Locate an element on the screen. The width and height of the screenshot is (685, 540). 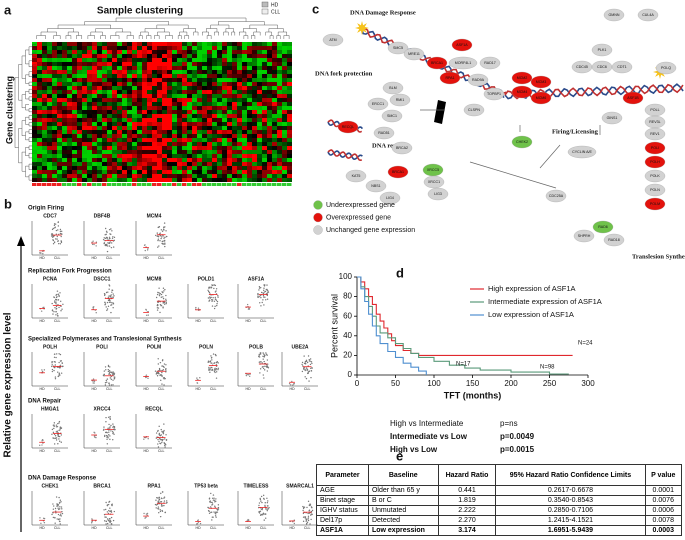
table-cell: IGHV status is located at coordinates (342, 510).